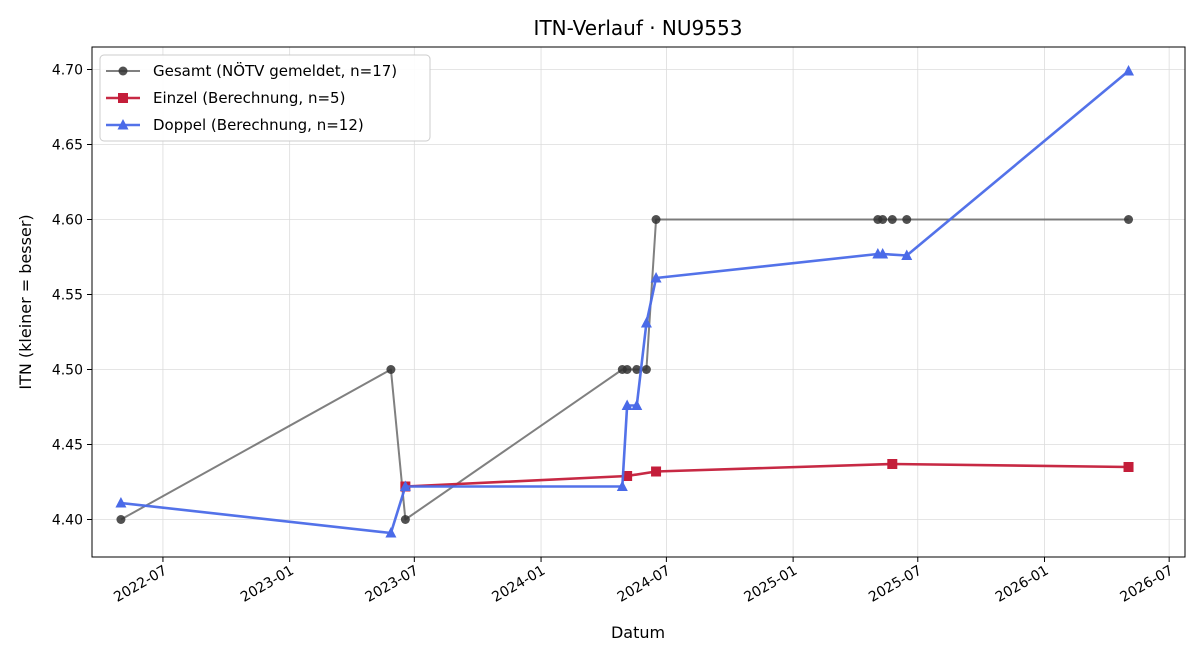 Image resolution: width=1200 pixels, height=664 pixels. I want to click on y-tick-label: 4.65, so click(67, 146).